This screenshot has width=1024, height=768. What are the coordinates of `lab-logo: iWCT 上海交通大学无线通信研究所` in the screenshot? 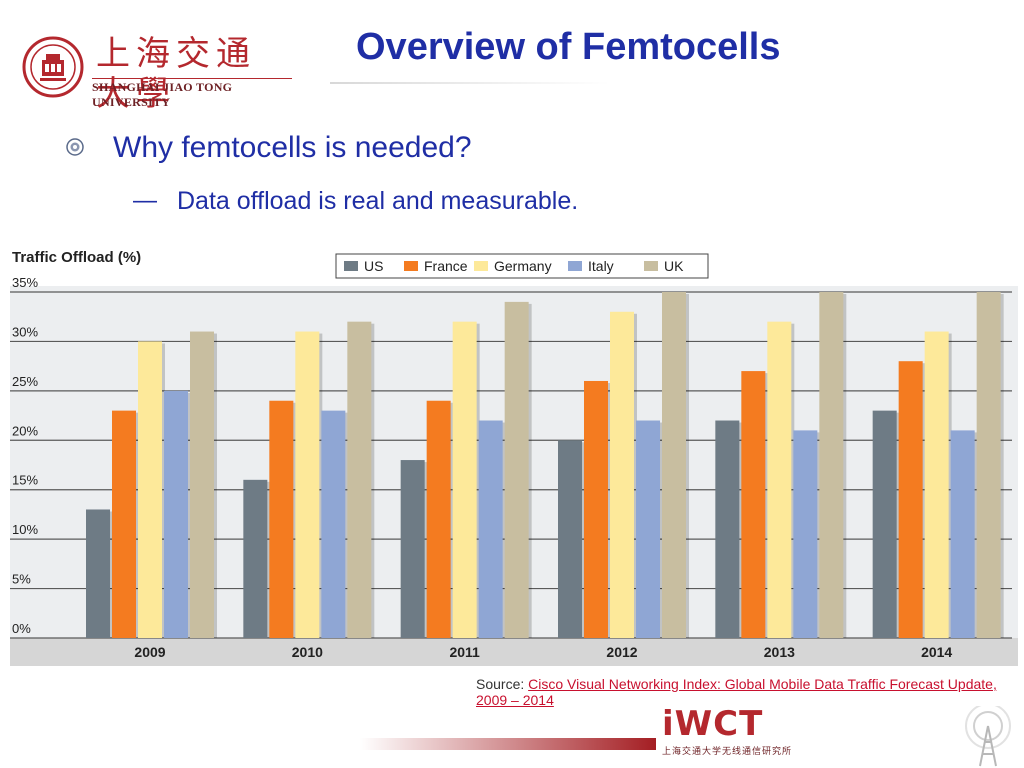 It's located at (840, 736).